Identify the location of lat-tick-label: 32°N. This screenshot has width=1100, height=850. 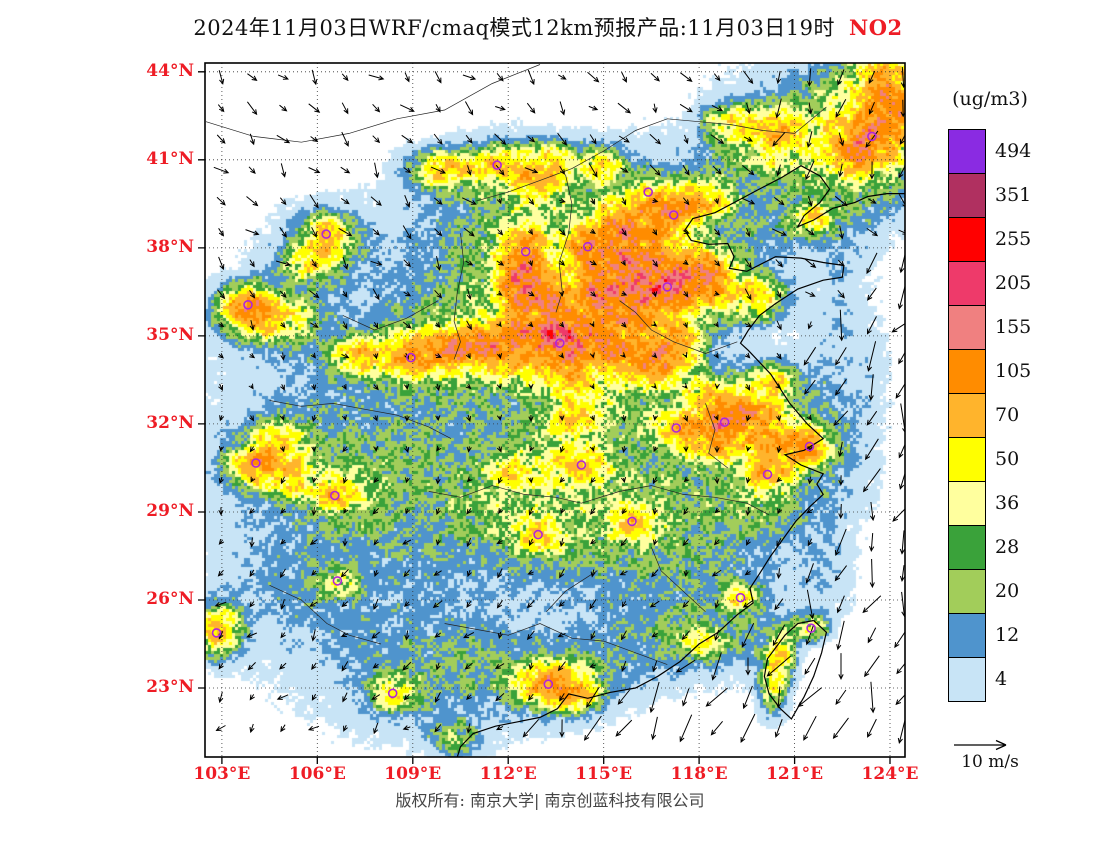
(170, 422).